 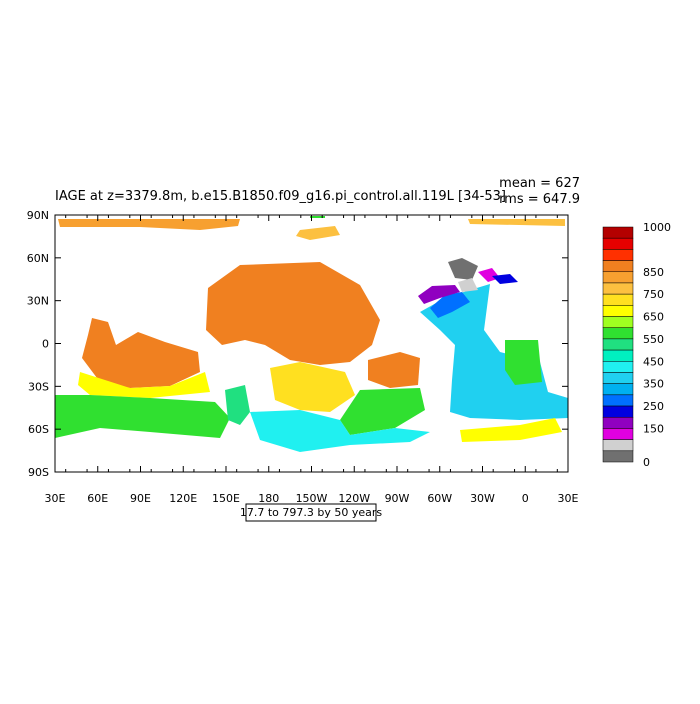 What do you see at coordinates (653, 317) in the screenshot?
I see `colorbar-label: 650` at bounding box center [653, 317].